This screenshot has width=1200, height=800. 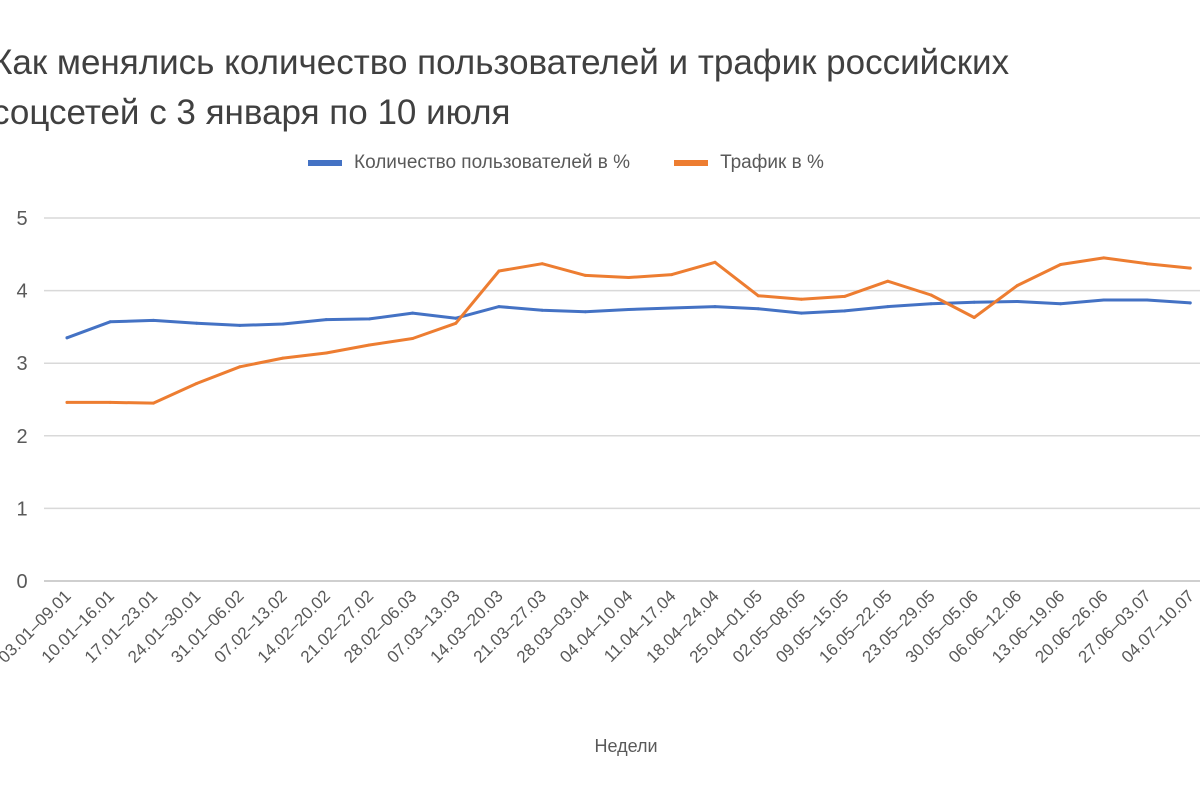 I want to click on legend-label-users: Количество пользователей в %, so click(x=492, y=162).